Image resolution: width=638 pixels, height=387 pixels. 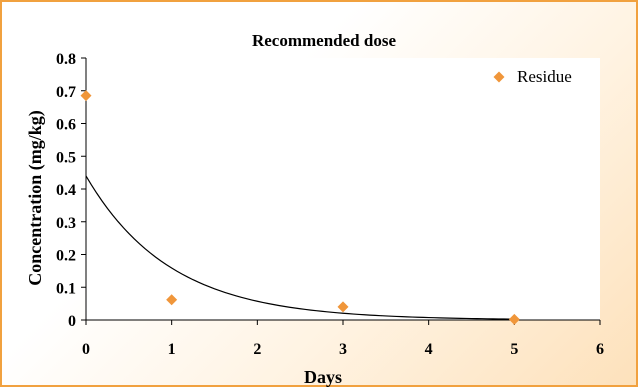 What do you see at coordinates (343, 349) in the screenshot?
I see `x-tick-label: 3` at bounding box center [343, 349].